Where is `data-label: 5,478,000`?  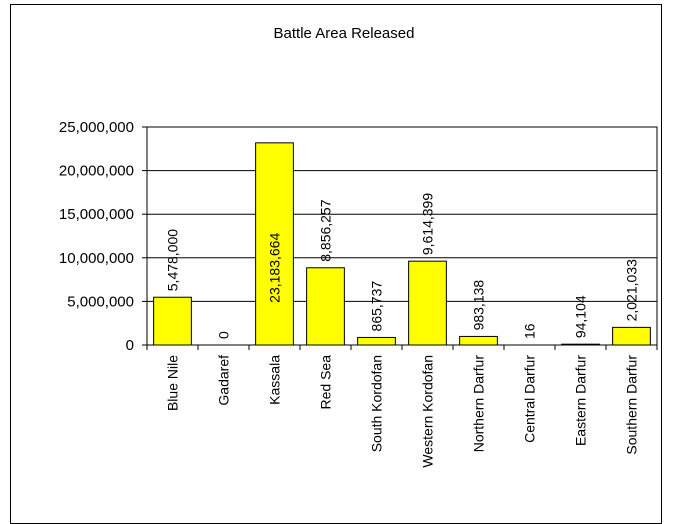
data-label: 5,478,000 is located at coordinates (173, 260).